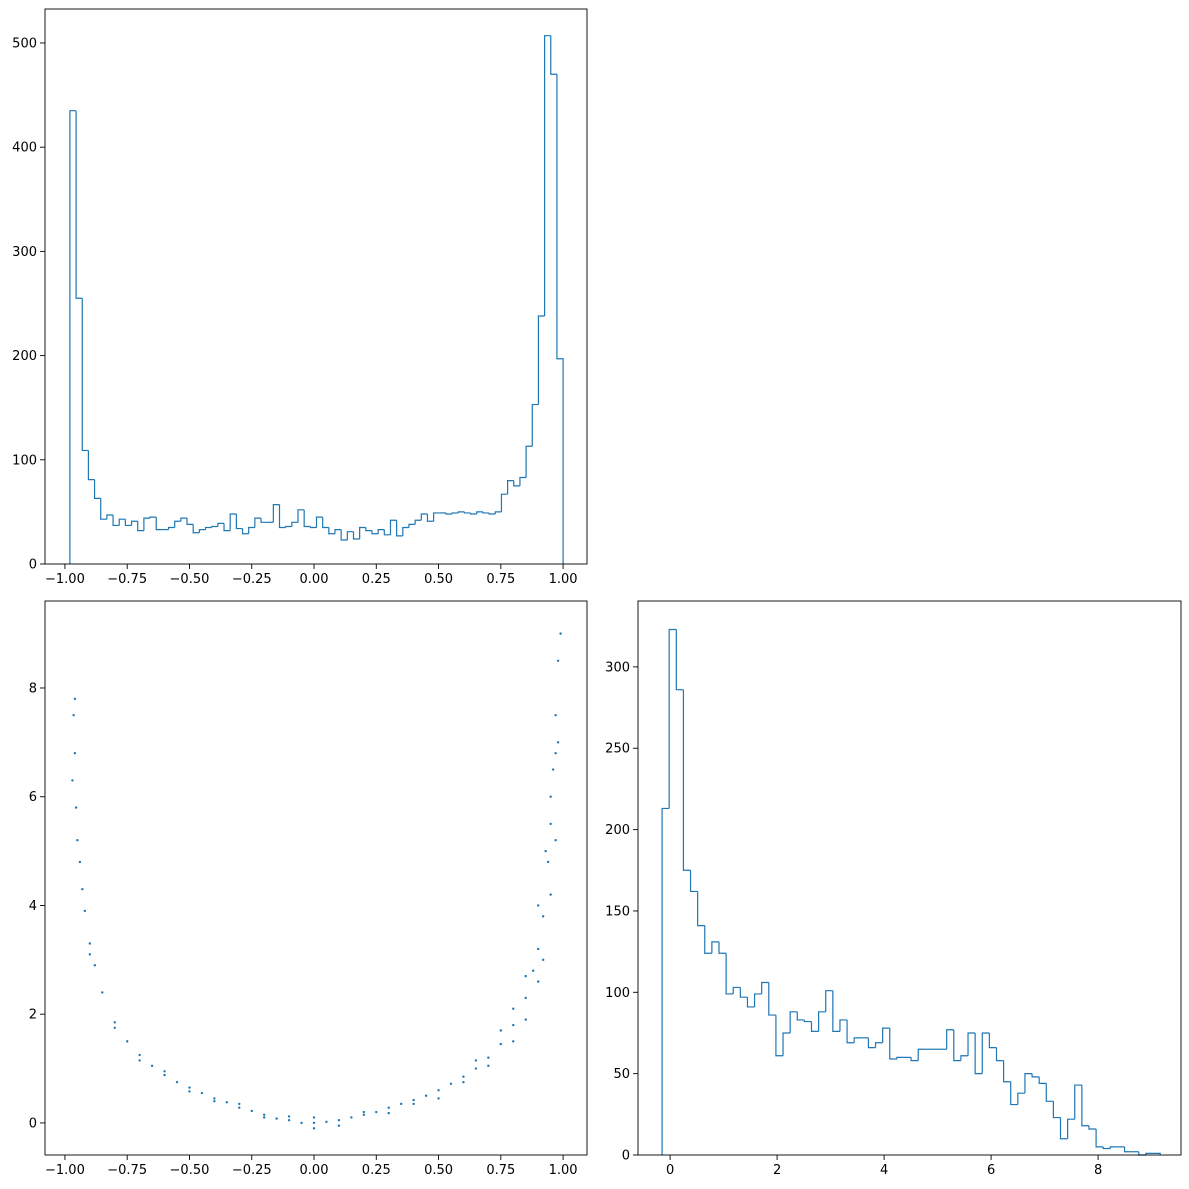  Describe the element at coordinates (314, 1170) in the screenshot. I see `x-tick-label: 0.00` at that location.